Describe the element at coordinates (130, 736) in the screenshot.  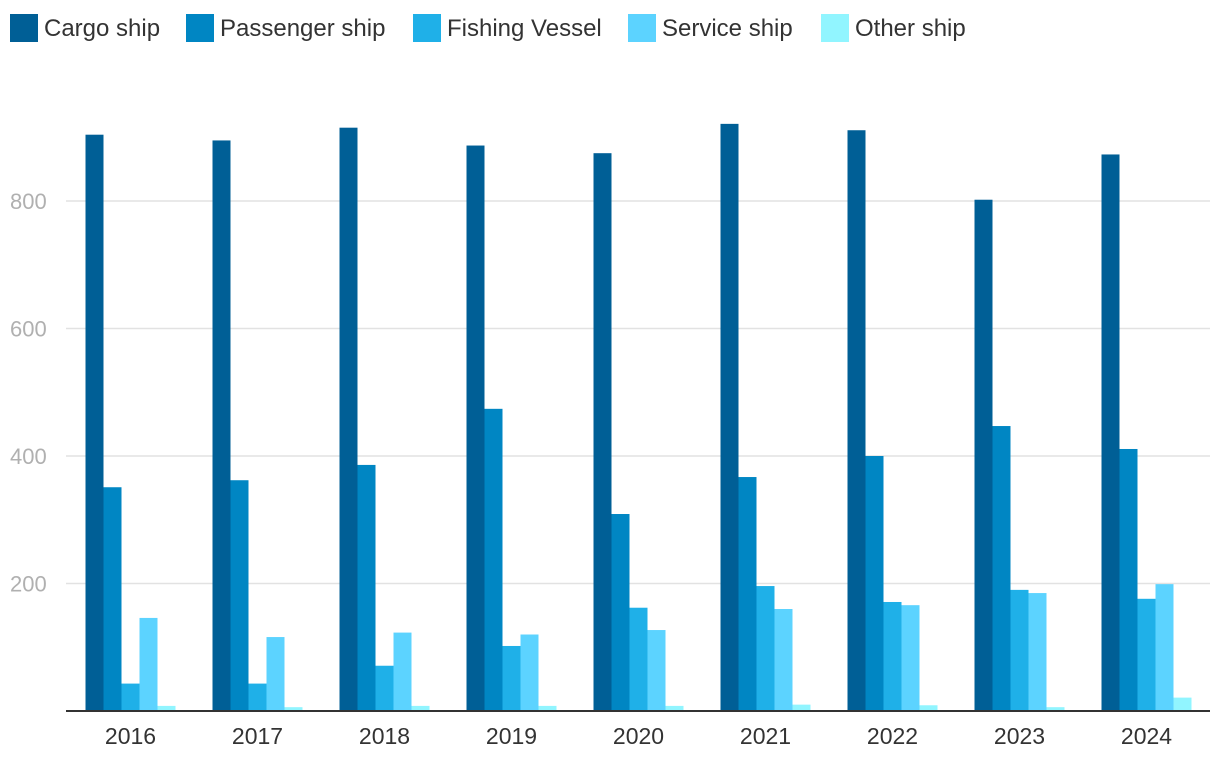
I see `x-tick-label-2016: 2016` at that location.